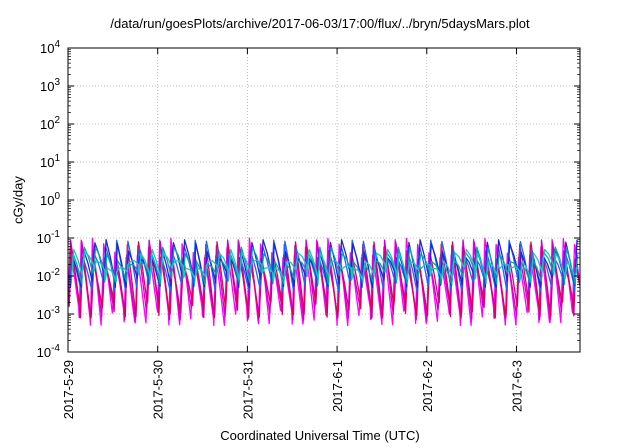  I want to click on x-tick-label: 2017-5-29, so click(68, 389).